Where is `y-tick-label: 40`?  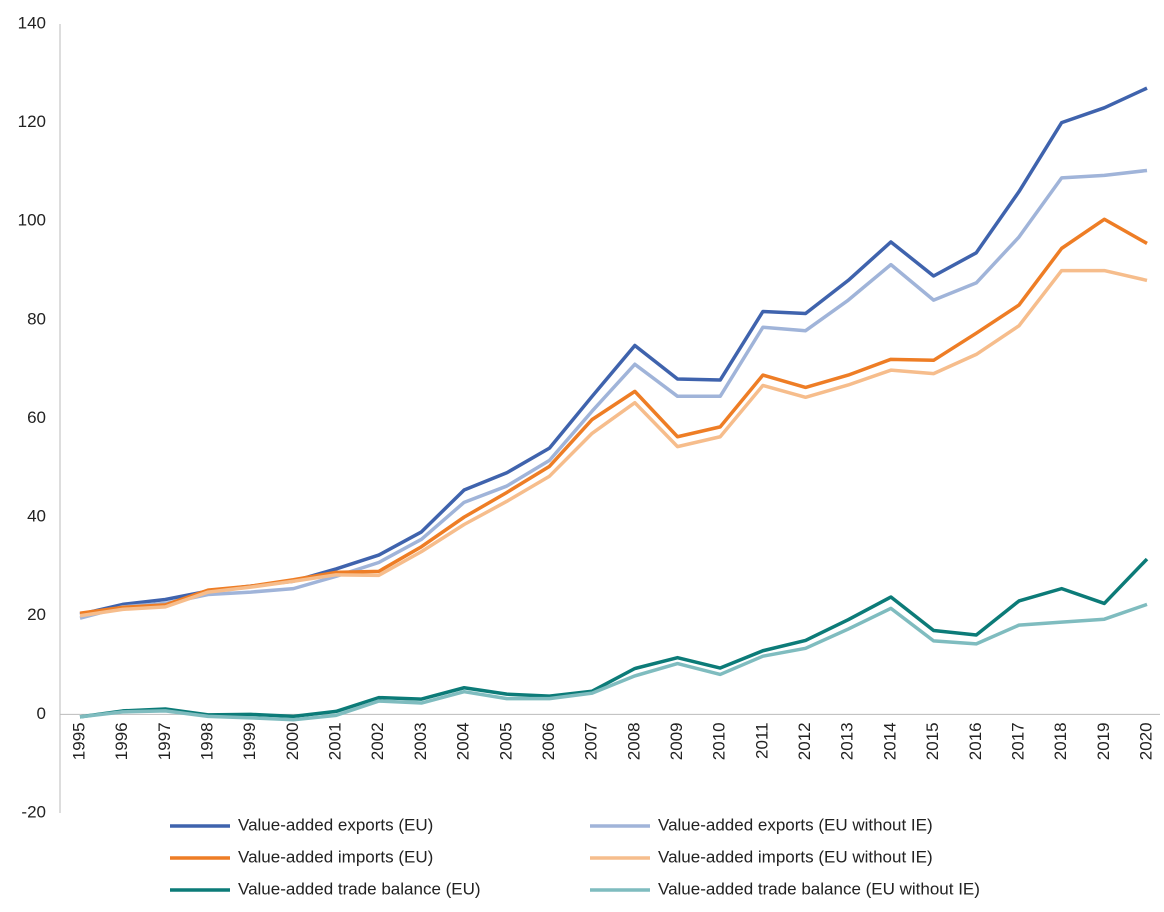
y-tick-label: 40 is located at coordinates (36, 516).